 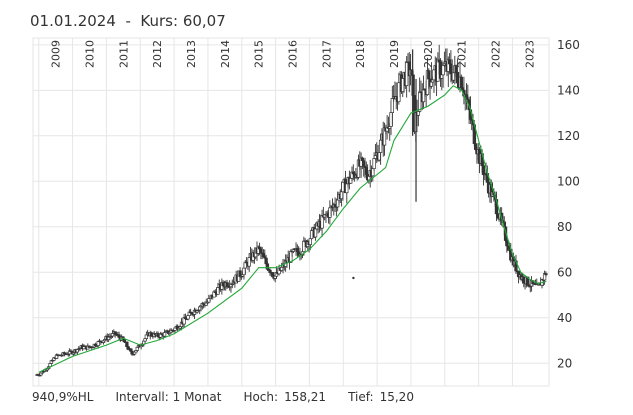 What do you see at coordinates (259, 54) in the screenshot?
I see `x-tick-label: 2015` at bounding box center [259, 54].